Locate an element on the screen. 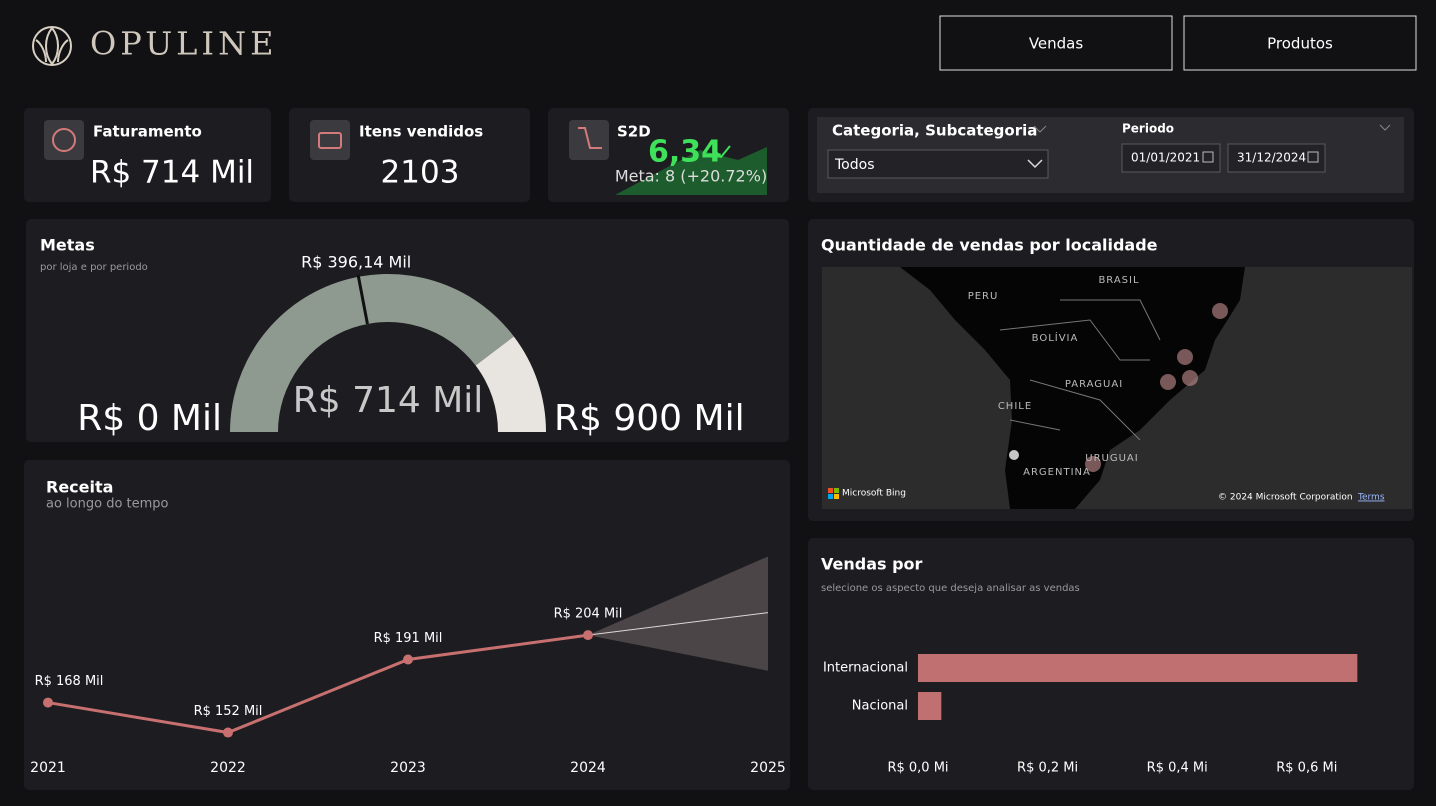  x-tick-label: 2022 is located at coordinates (228, 768).